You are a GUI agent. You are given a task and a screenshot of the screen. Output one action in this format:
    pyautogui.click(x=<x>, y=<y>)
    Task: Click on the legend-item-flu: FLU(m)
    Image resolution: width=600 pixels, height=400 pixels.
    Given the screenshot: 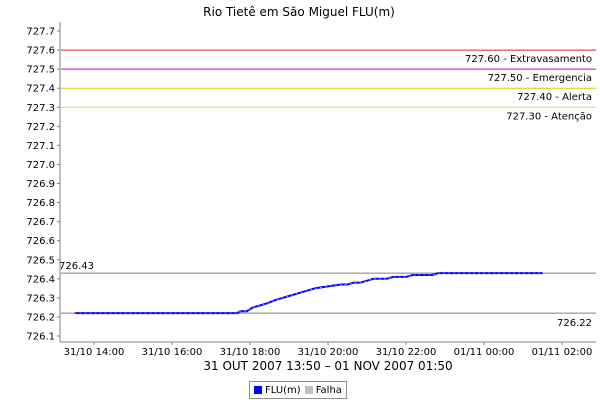 What is the action you would take?
    pyautogui.click(x=277, y=390)
    